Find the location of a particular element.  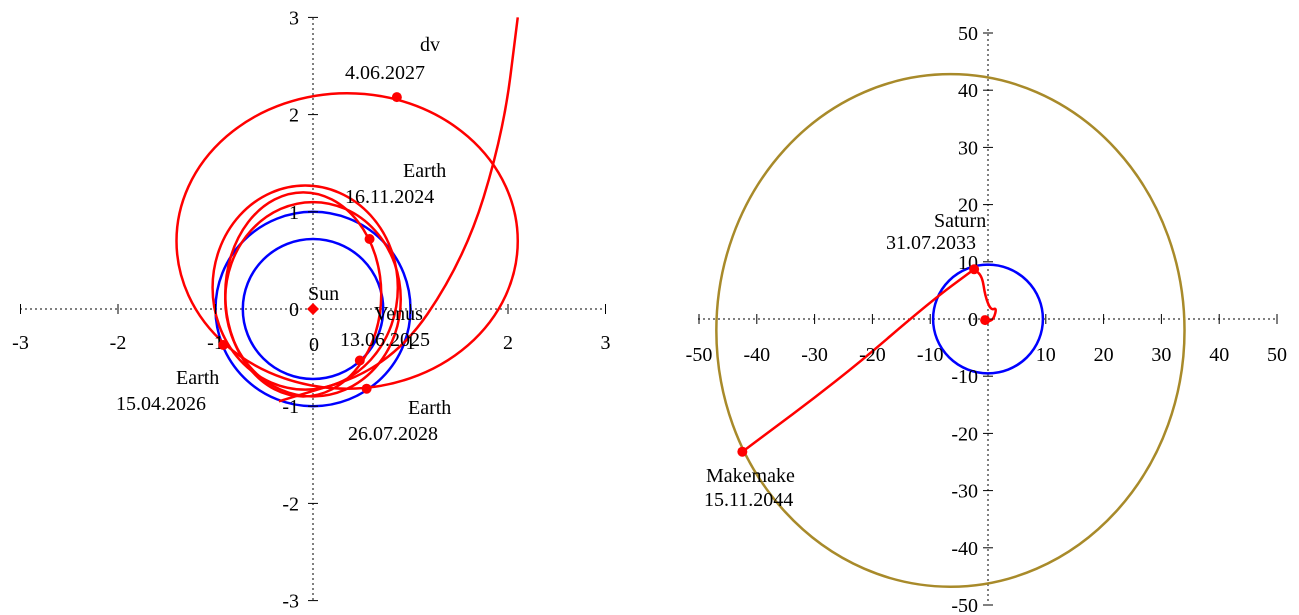

y-tick-label: 1 is located at coordinates (294, 213).